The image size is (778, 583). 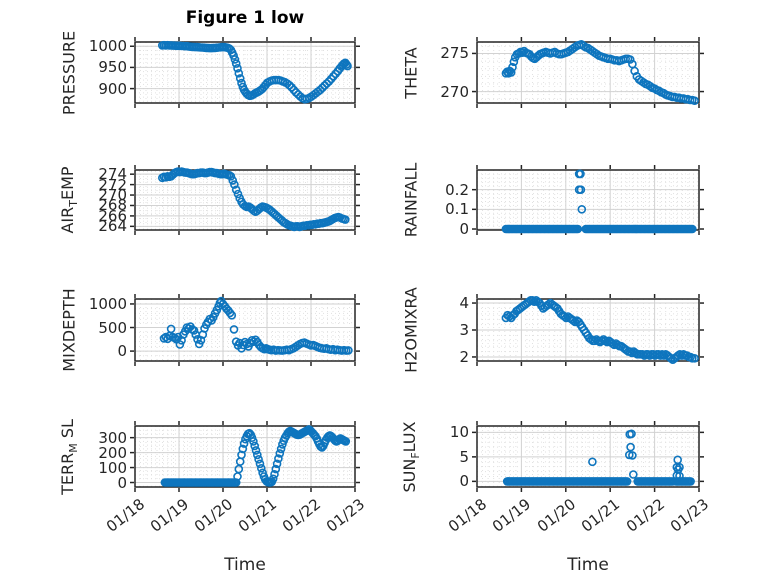 I want to click on subplot-rainfall: 0 0.1 0.2 RAINFALL, so click(x=553, y=200).